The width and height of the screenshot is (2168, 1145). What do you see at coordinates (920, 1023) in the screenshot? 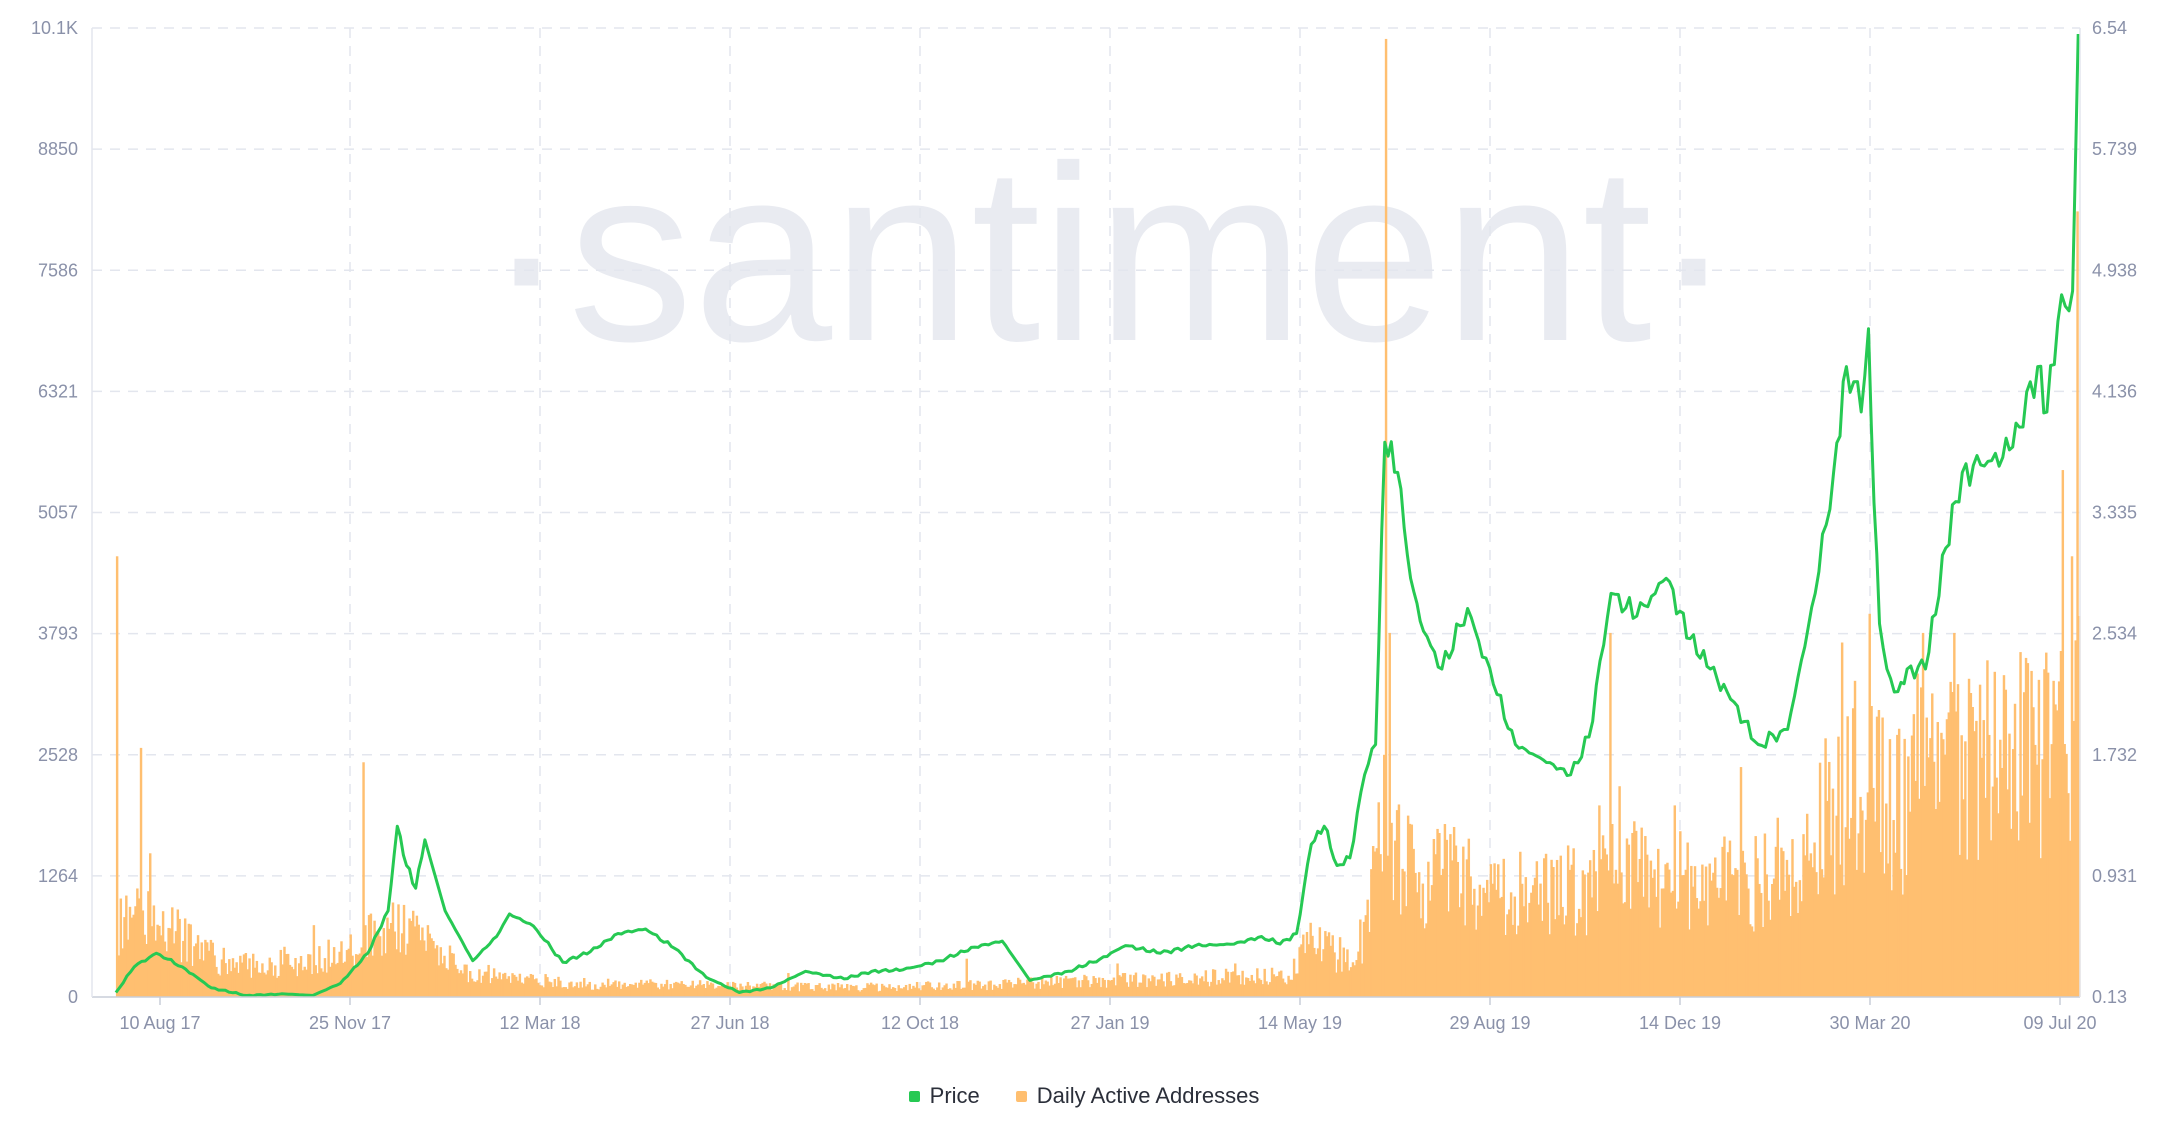
I see `x-tick-label: 12 Oct 18` at bounding box center [920, 1023].